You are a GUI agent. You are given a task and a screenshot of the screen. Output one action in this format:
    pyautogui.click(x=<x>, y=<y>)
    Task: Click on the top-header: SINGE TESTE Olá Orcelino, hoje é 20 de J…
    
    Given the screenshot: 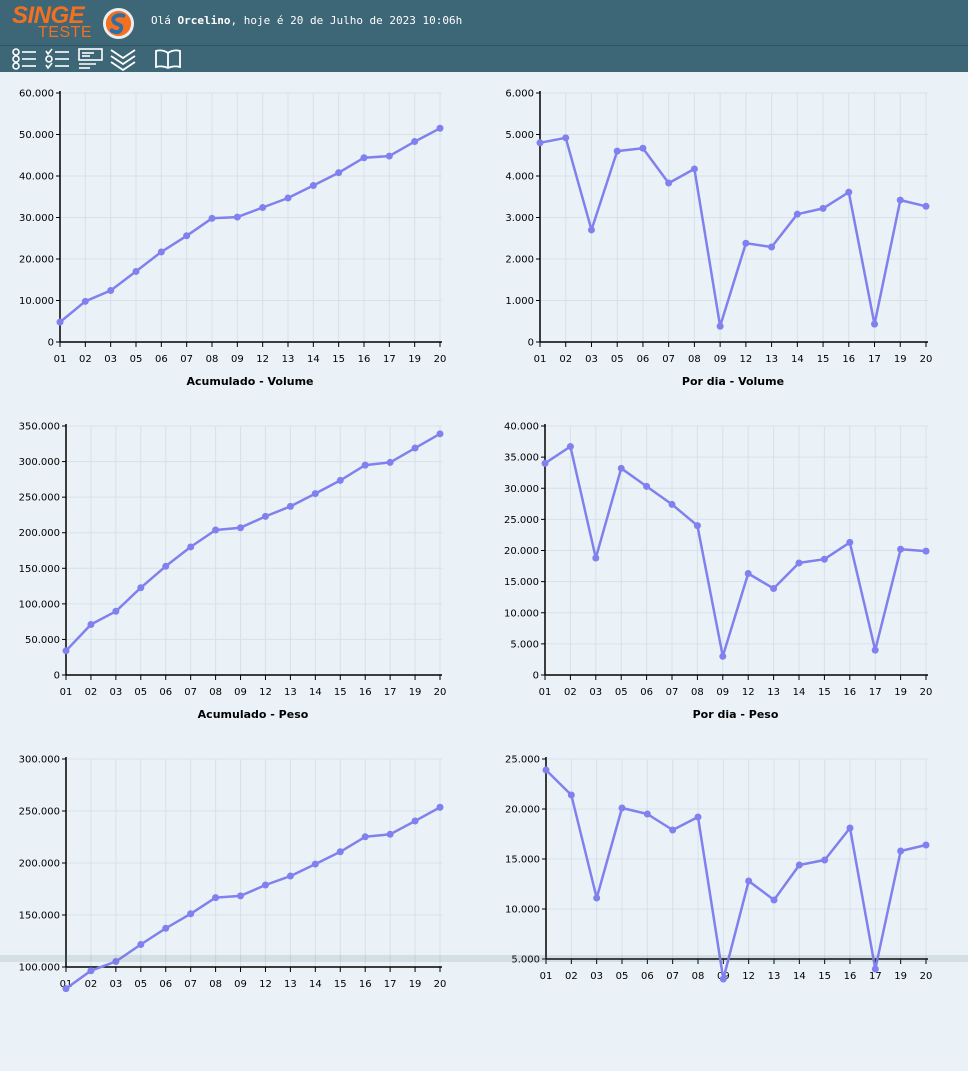 What is the action you would take?
    pyautogui.click(x=484, y=23)
    